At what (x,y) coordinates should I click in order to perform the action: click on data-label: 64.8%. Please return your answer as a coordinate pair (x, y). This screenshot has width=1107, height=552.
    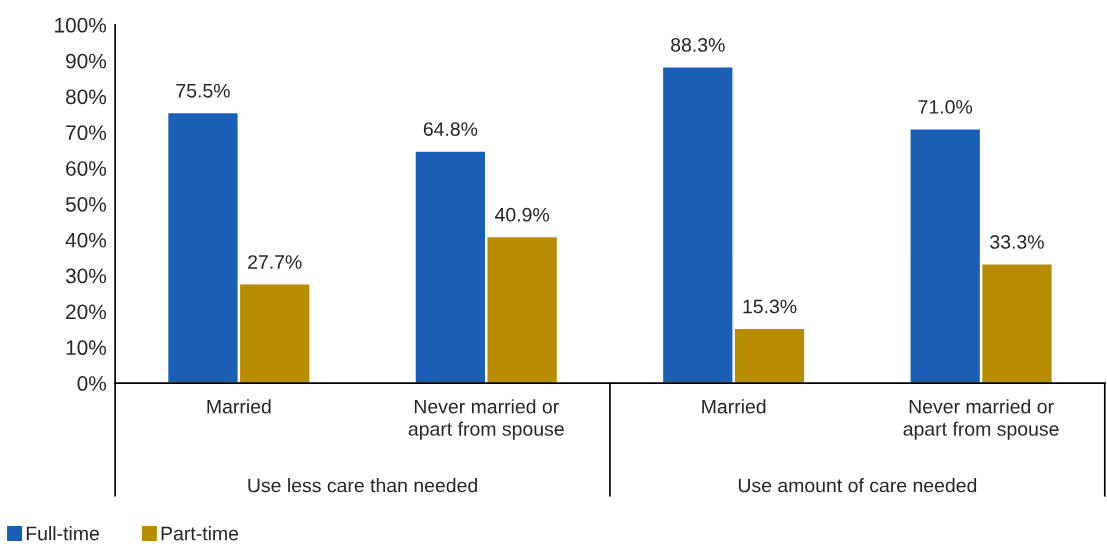
    Looking at the image, I should click on (450, 129).